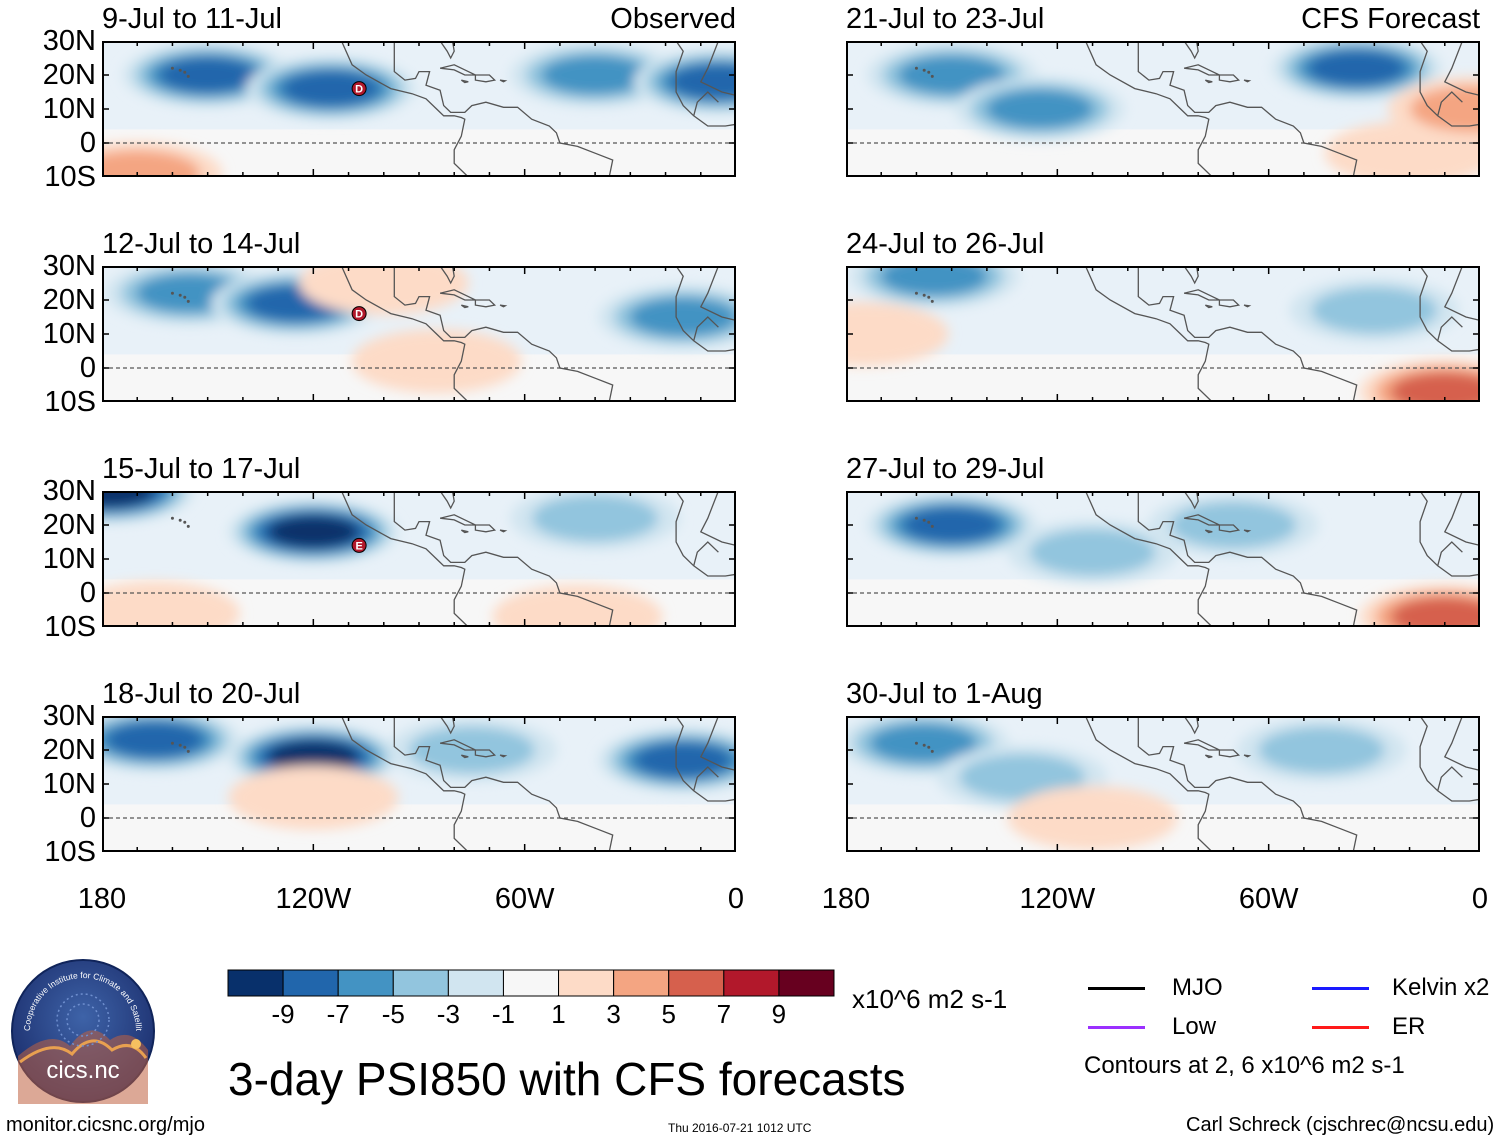 The image size is (1510, 1142). What do you see at coordinates (1340, 1125) in the screenshot?
I see `footer-credit: Carl Schreck (cjschrec@ncsu.edu)` at bounding box center [1340, 1125].